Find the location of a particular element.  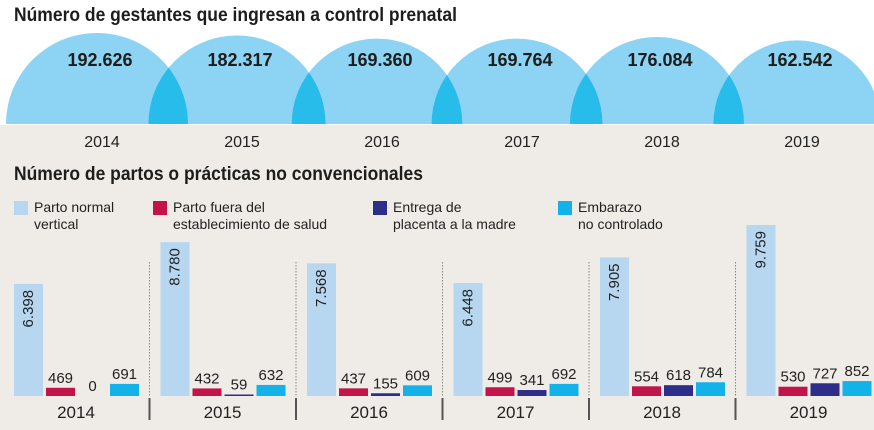

bar-value-label: 8.780 is located at coordinates (175, 267).